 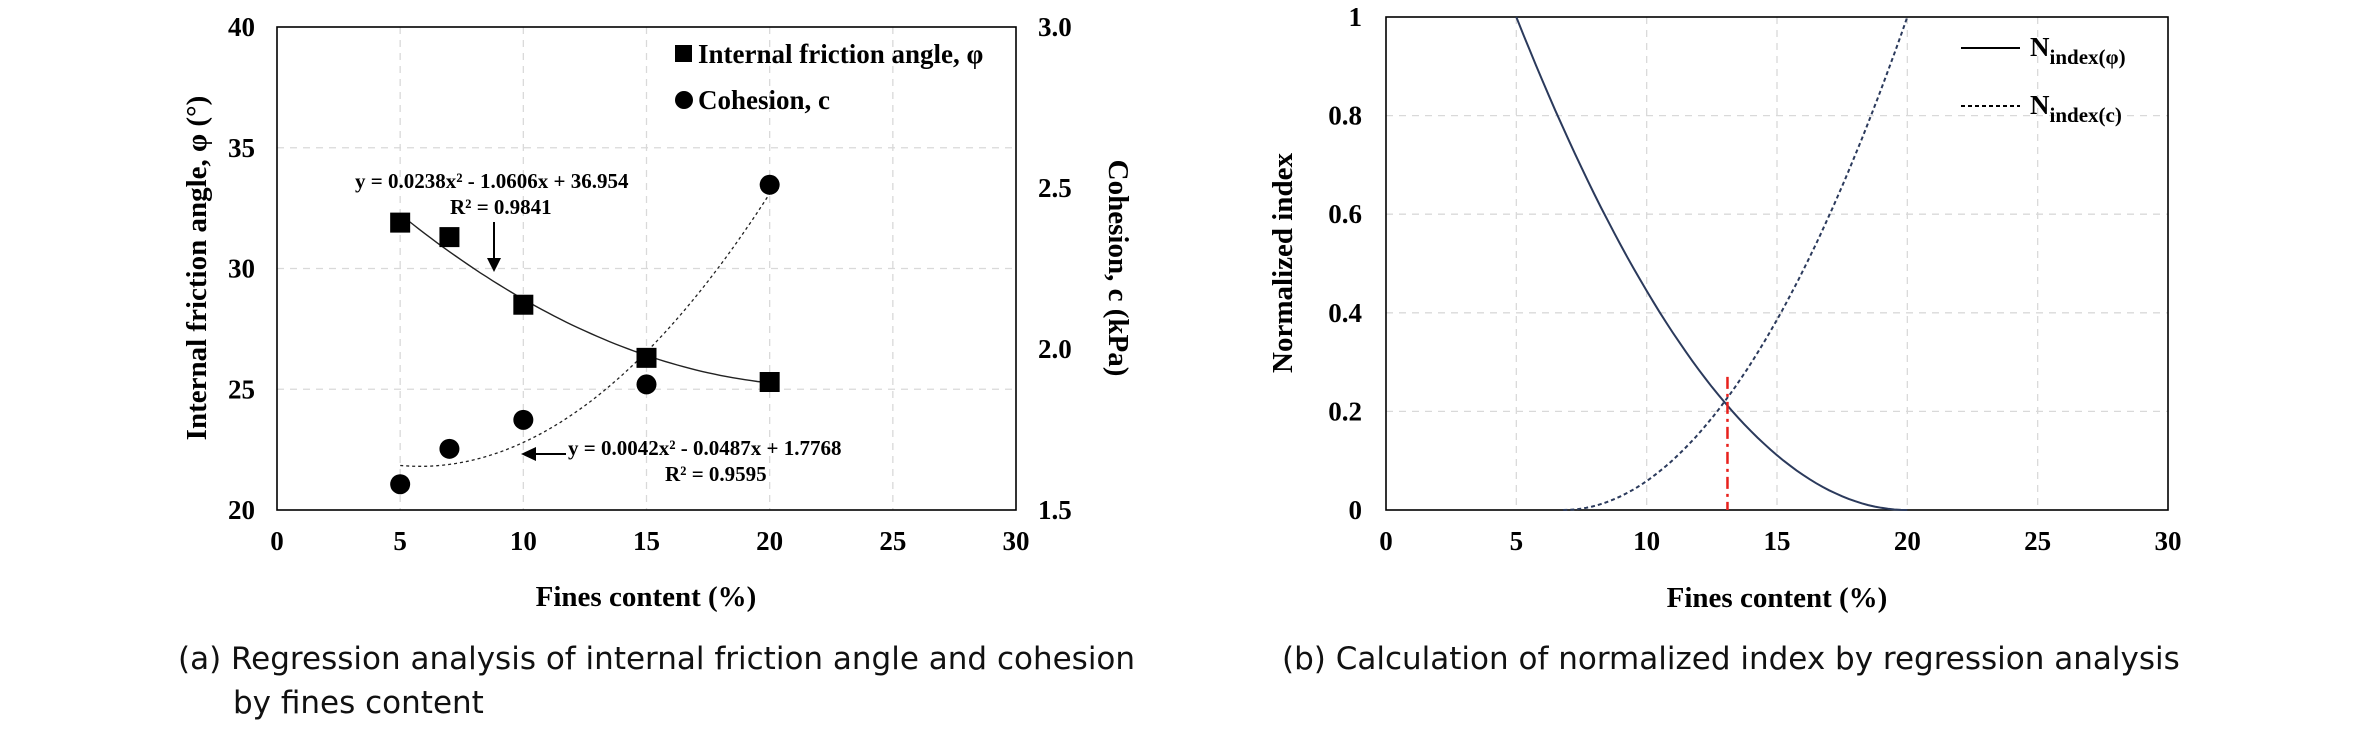 I want to click on chart-a-x-ticks: 0 5 10 15 20 25 30, so click(x=649, y=541).